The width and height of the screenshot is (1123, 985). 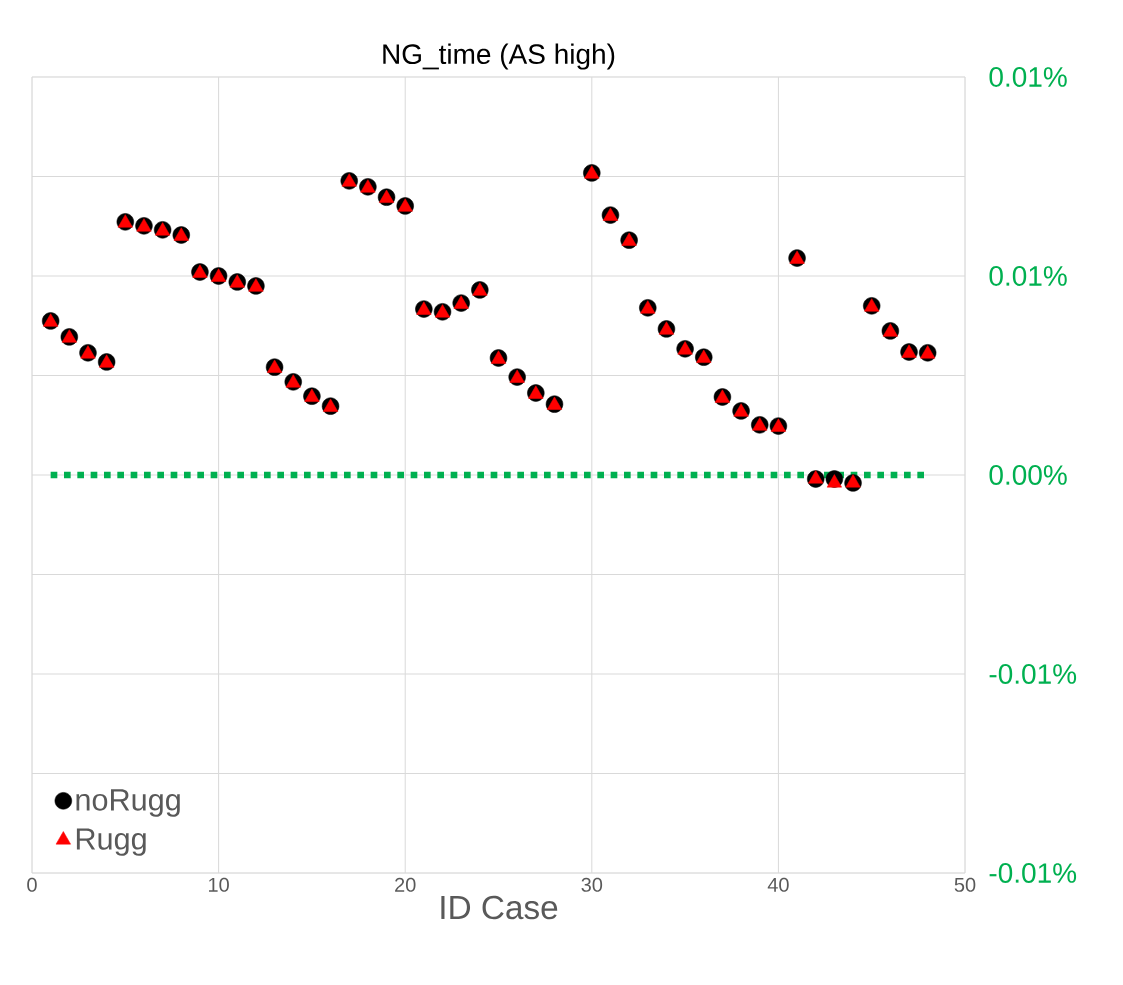 What do you see at coordinates (405, 884) in the screenshot?
I see `x-tick-label: 20` at bounding box center [405, 884].